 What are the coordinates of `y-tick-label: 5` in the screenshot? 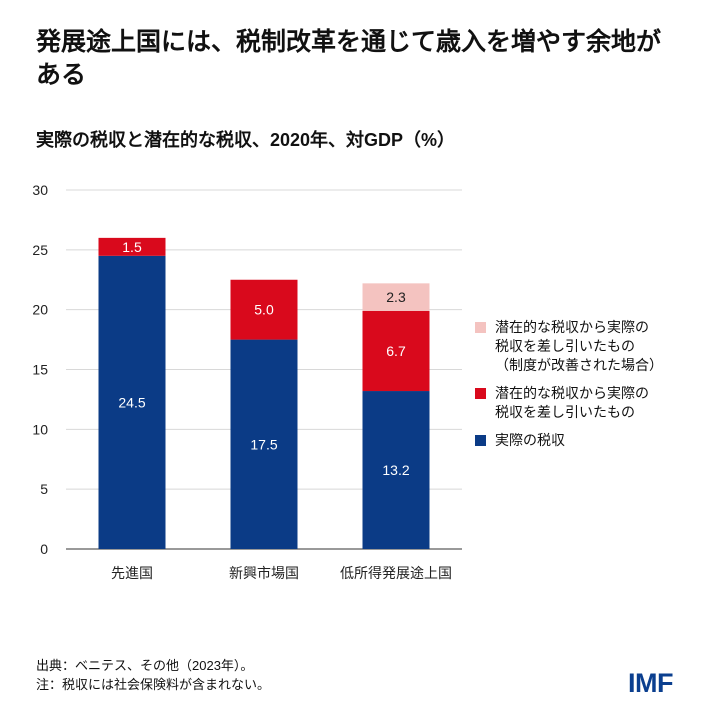 It's located at (44, 489).